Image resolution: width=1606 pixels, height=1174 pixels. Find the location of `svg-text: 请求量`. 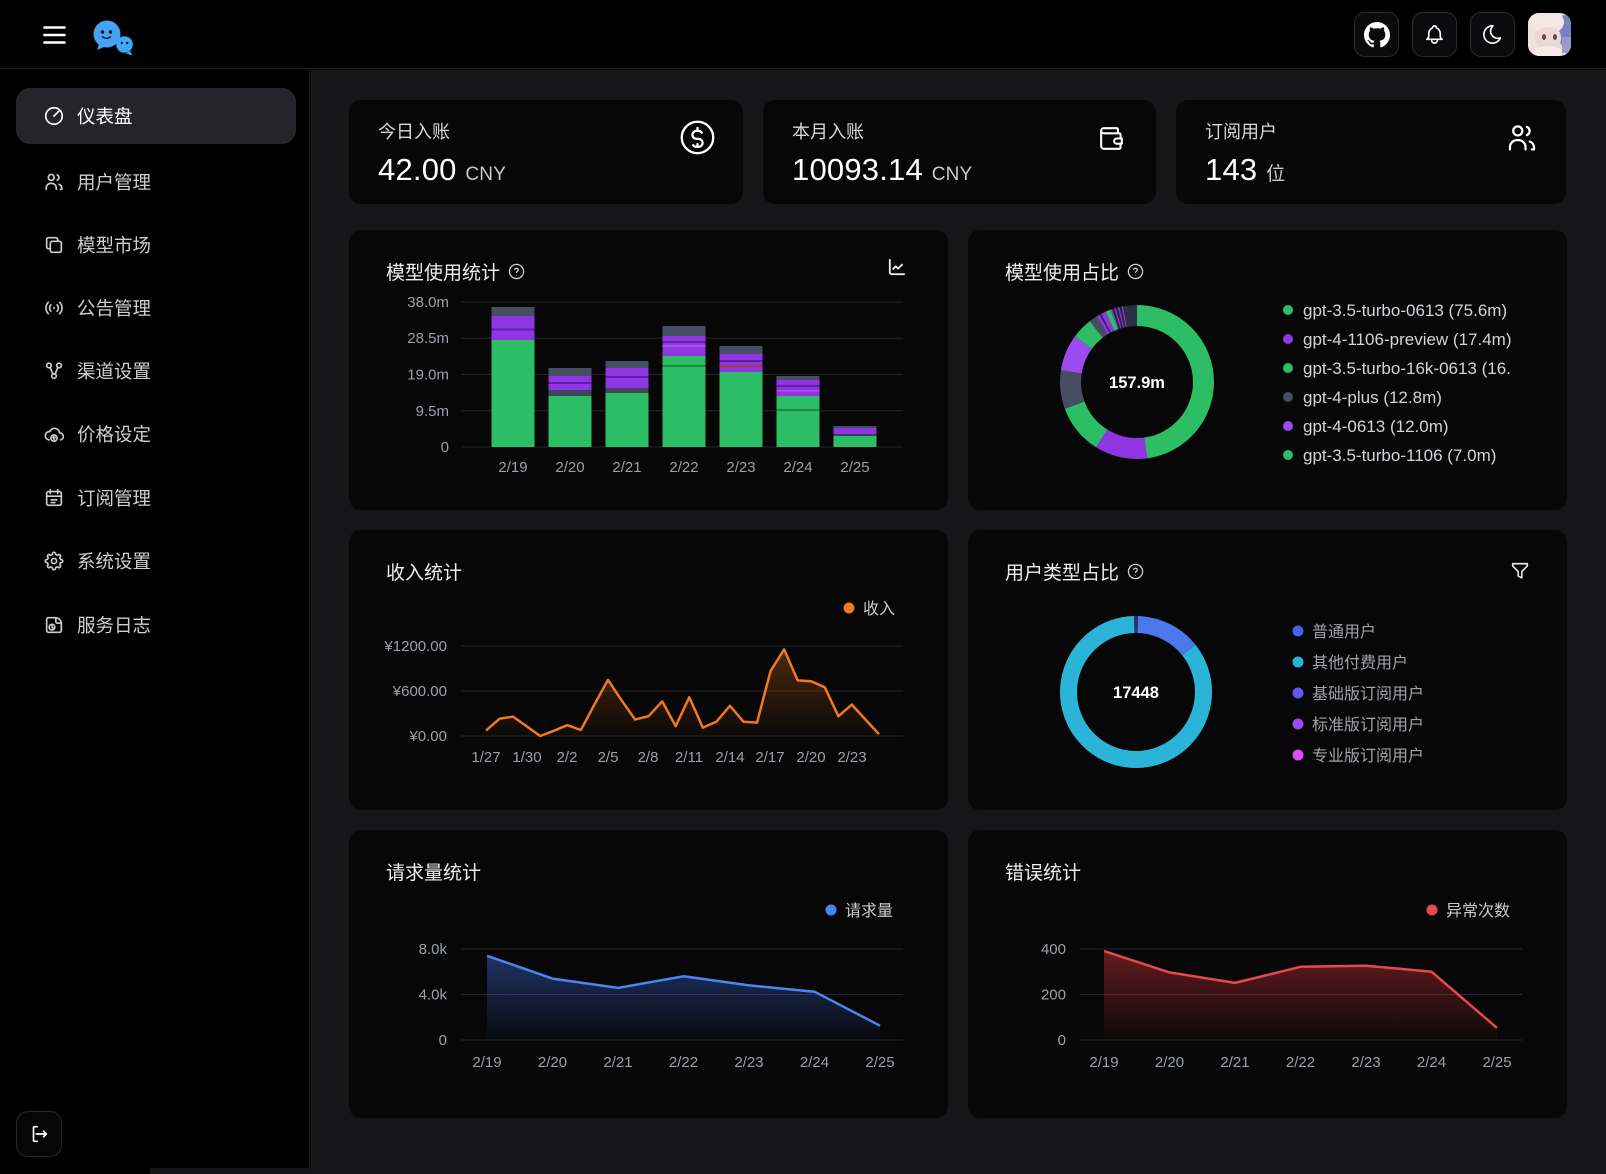

svg-text: 请求量 is located at coordinates (869, 911).